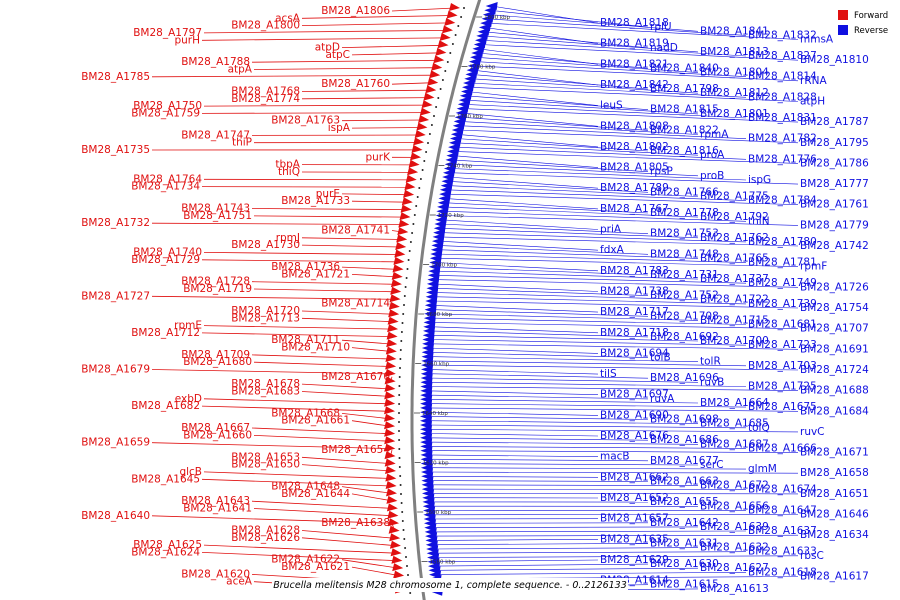 The image size is (900, 600). What do you see at coordinates (834, 184) in the screenshot?
I see `reverse-gene-label: BM28_A1777` at bounding box center [834, 184].